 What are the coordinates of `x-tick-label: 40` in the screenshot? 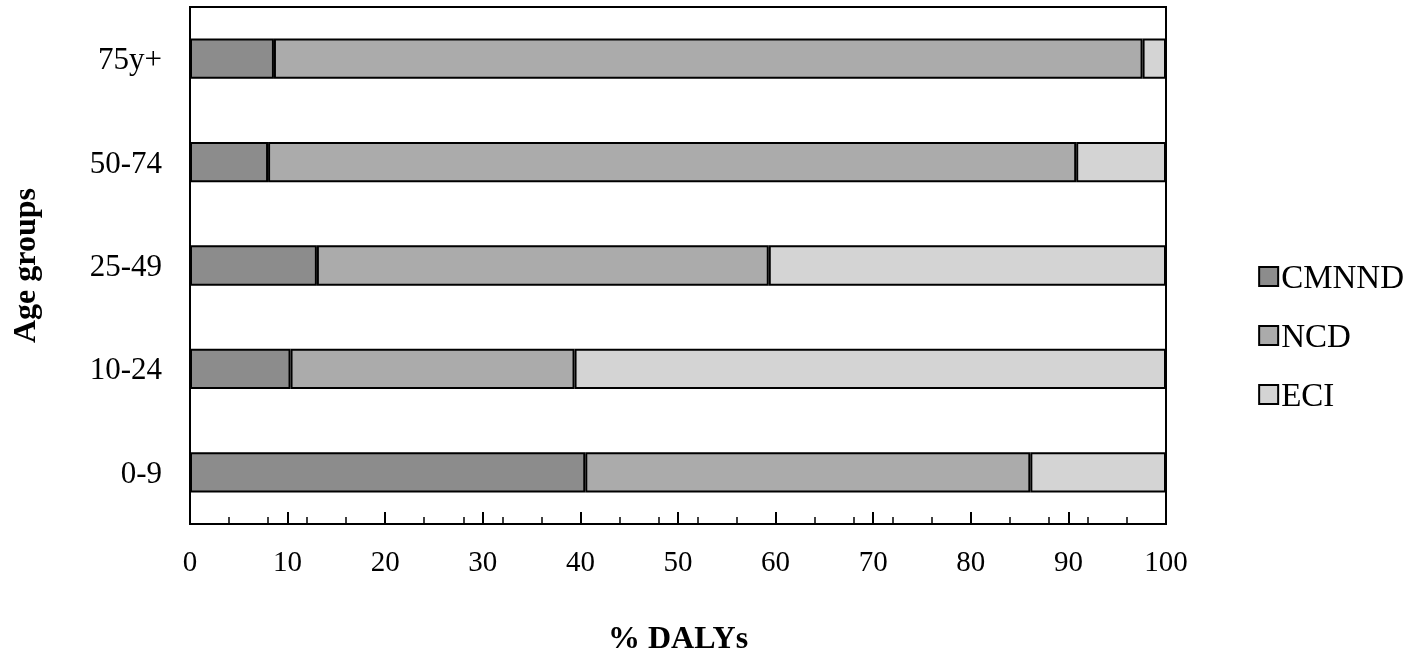 It's located at (580, 560).